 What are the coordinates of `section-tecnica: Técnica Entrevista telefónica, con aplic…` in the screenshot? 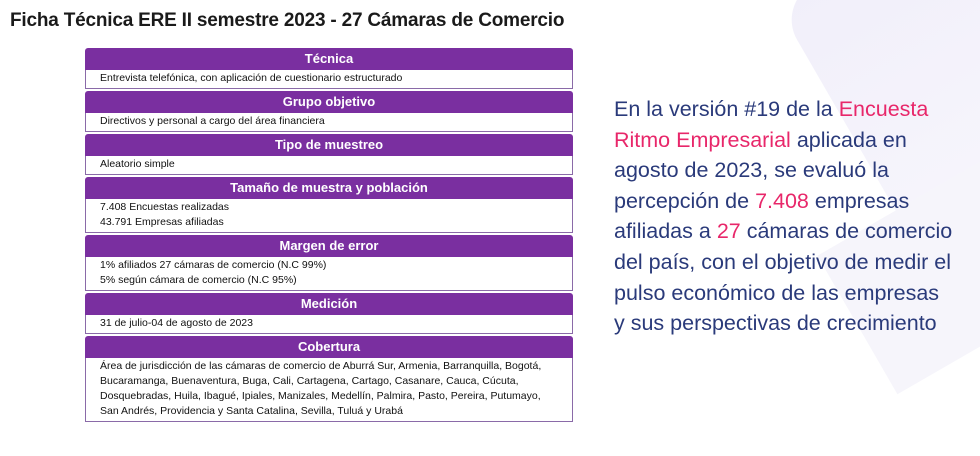 It's located at (329, 68).